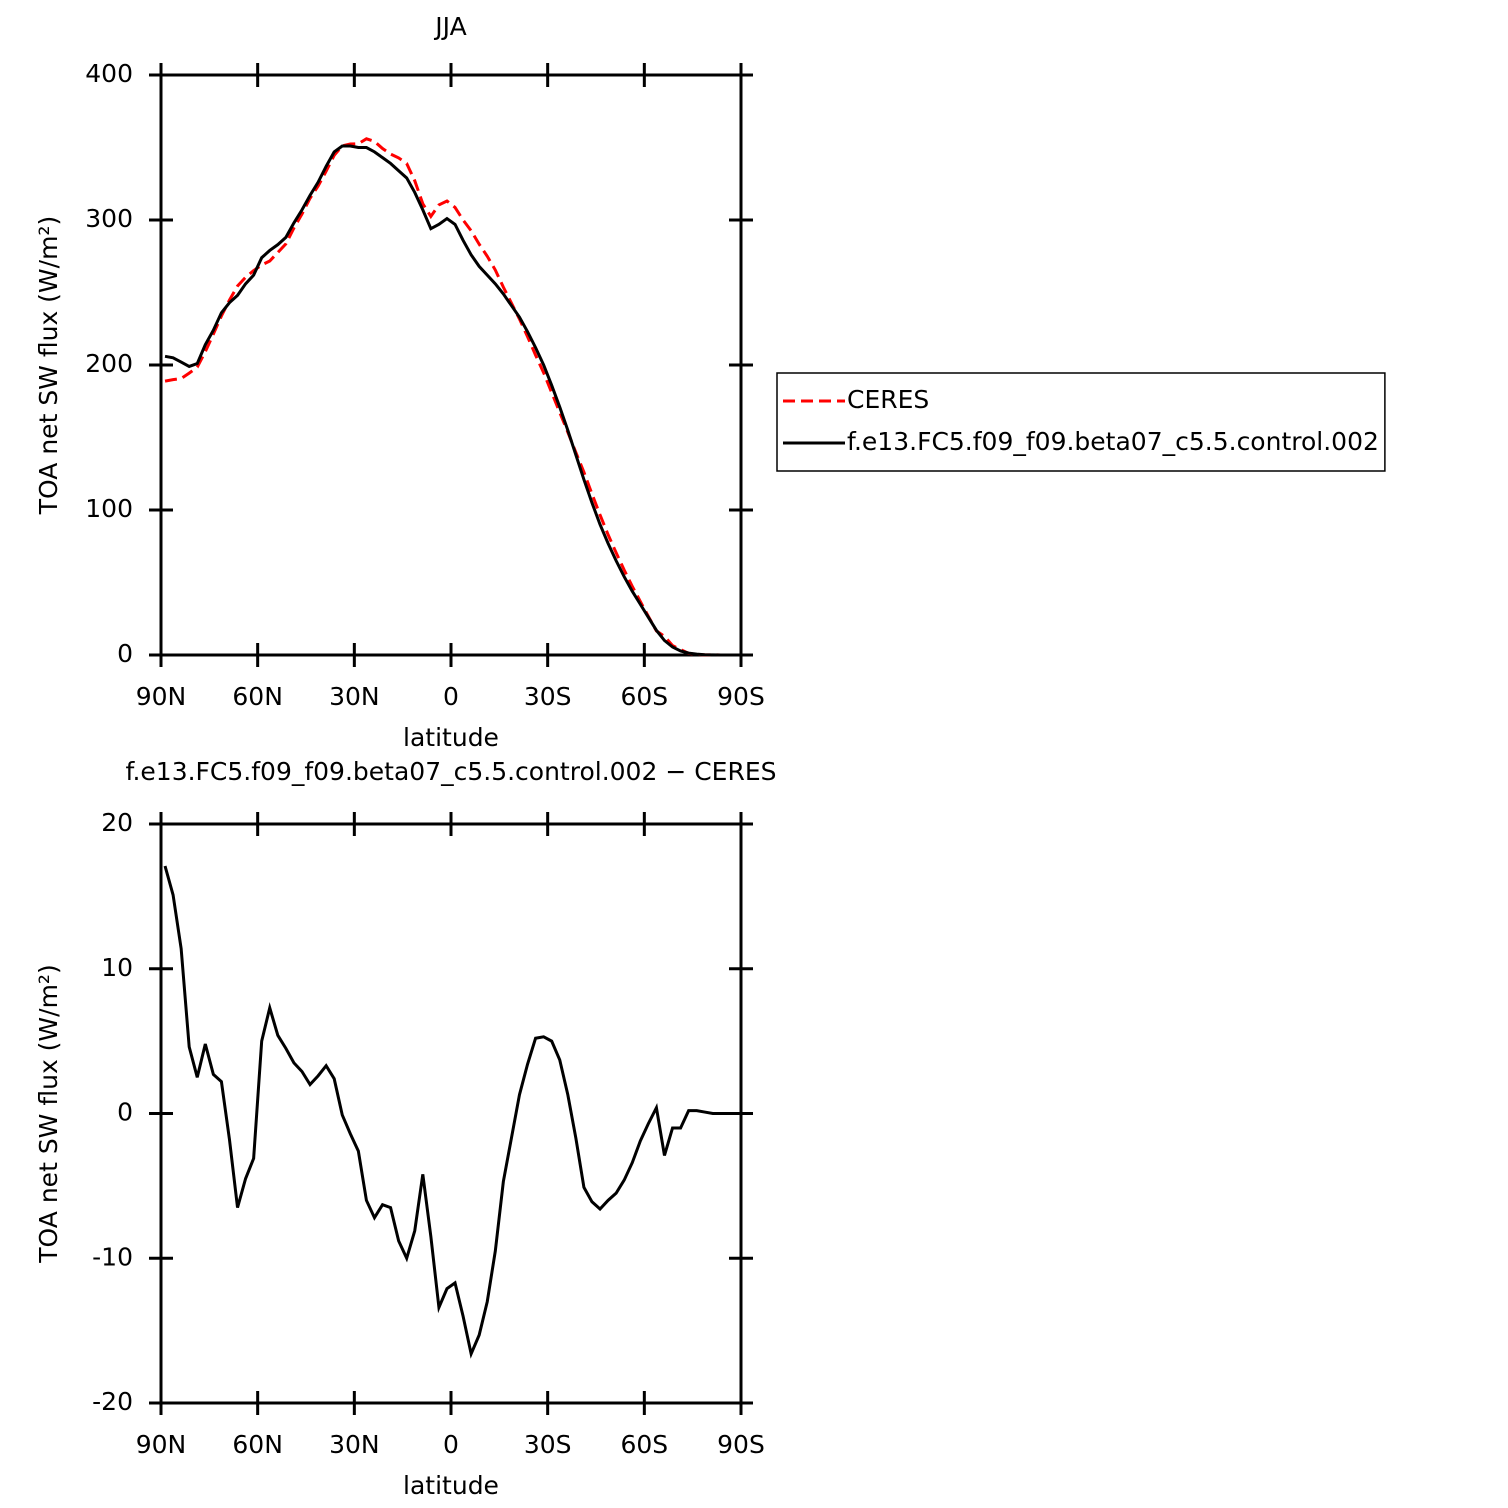 This screenshot has width=1508, height=1508. I want to click on y-tick-label: 200, so click(109, 363).